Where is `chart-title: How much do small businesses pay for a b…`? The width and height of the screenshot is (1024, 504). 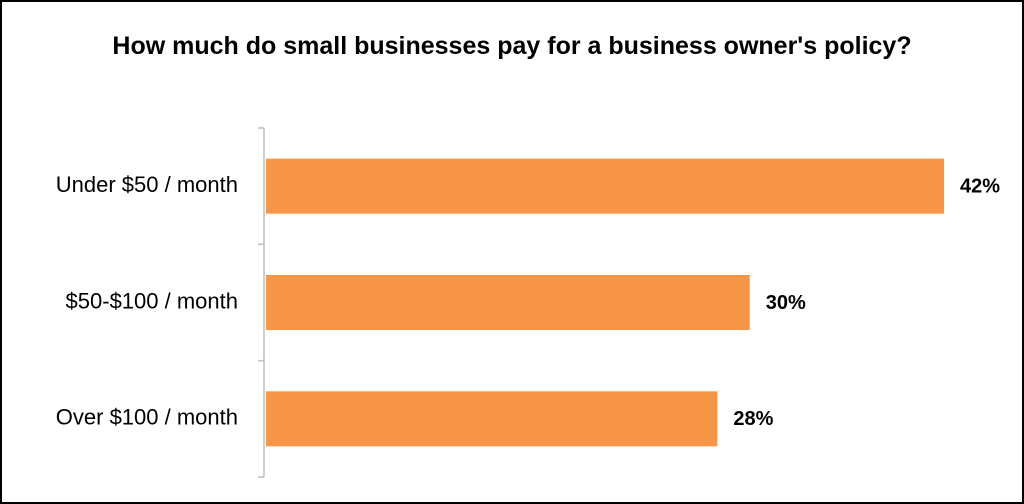
chart-title: How much do small businesses pay for a b… is located at coordinates (512, 46).